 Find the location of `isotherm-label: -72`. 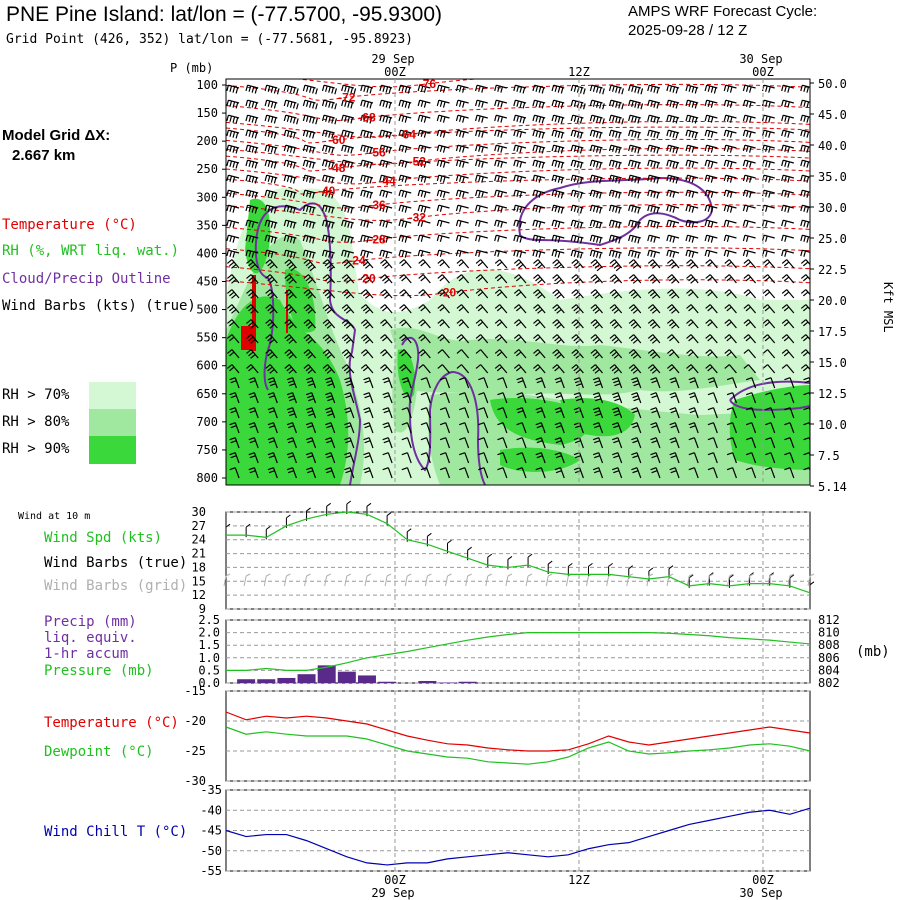

isotherm-label: -72 is located at coordinates (347, 97).